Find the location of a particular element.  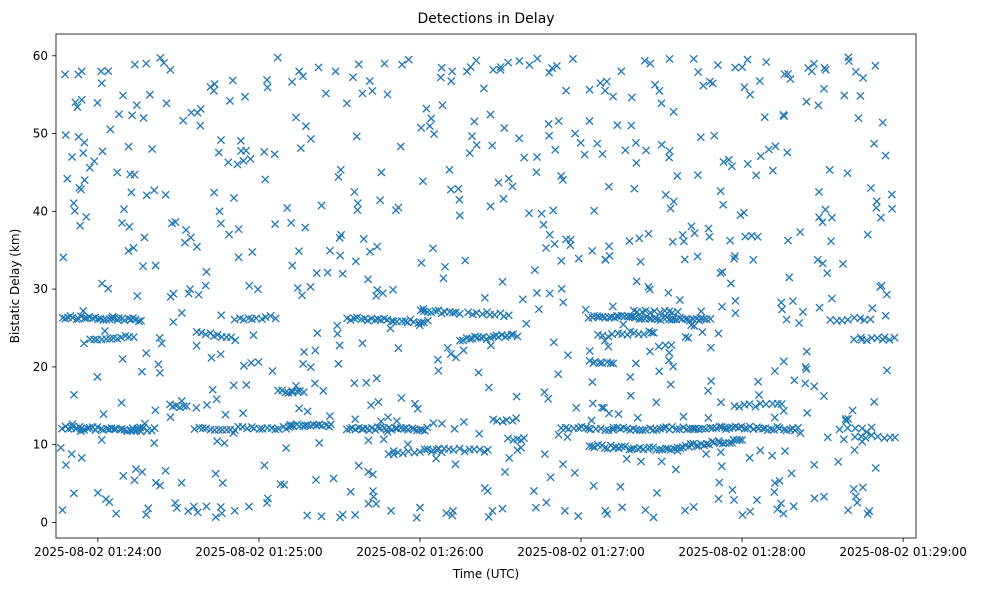

y-tick-label: 50 is located at coordinates (40, 134).